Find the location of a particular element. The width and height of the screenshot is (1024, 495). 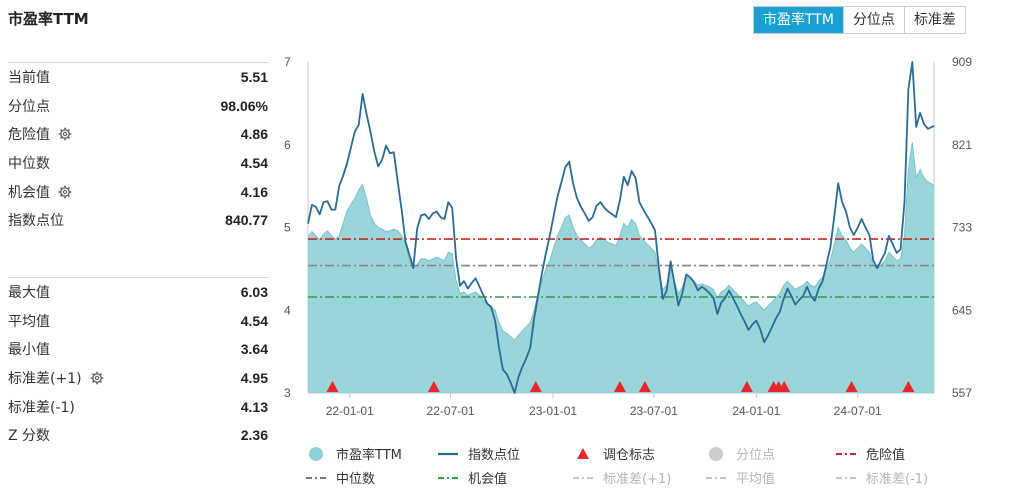

stat-label-text: 最小值 is located at coordinates (29, 350).